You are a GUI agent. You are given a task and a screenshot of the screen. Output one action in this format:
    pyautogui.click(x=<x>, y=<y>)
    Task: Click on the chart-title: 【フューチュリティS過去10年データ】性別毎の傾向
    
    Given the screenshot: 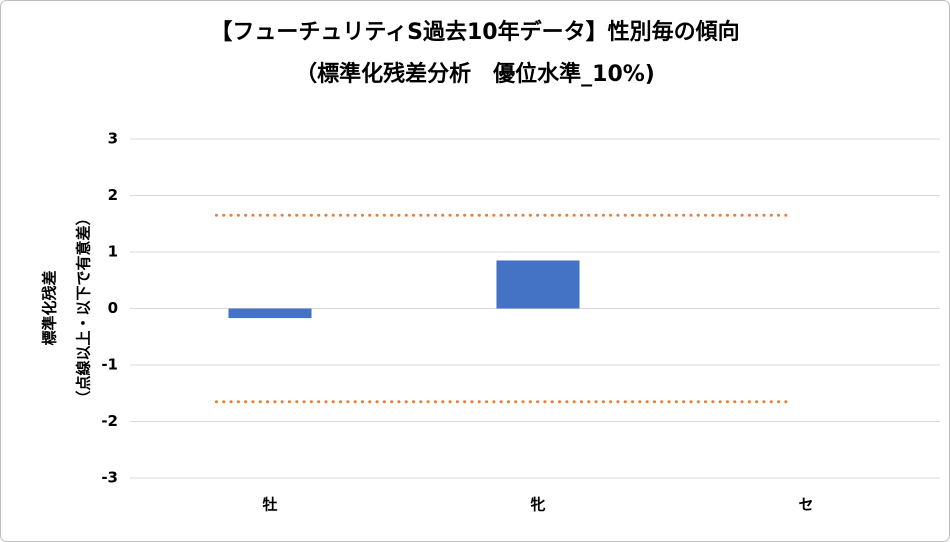 What is the action you would take?
    pyautogui.click(x=474, y=32)
    